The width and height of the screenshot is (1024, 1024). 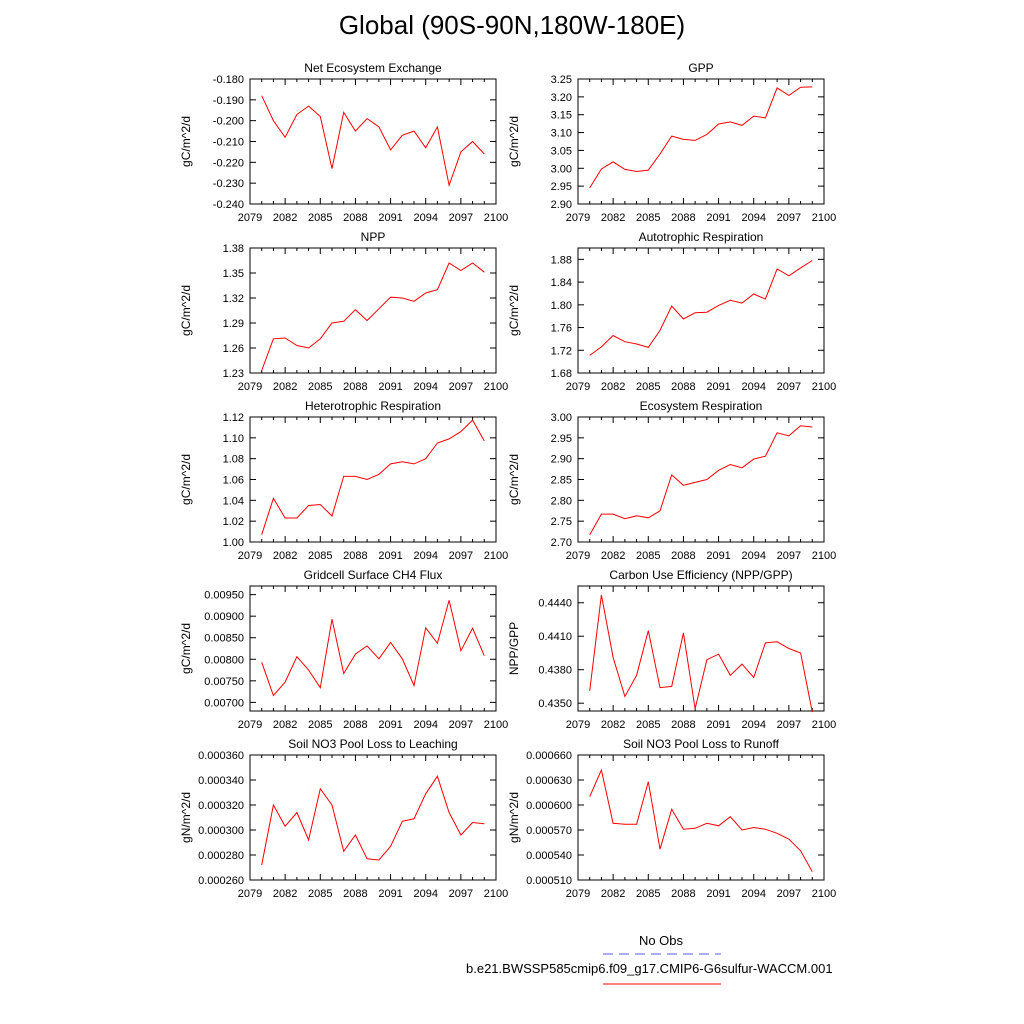 What do you see at coordinates (233, 249) in the screenshot?
I see `y-tick-label: 1.38` at bounding box center [233, 249].